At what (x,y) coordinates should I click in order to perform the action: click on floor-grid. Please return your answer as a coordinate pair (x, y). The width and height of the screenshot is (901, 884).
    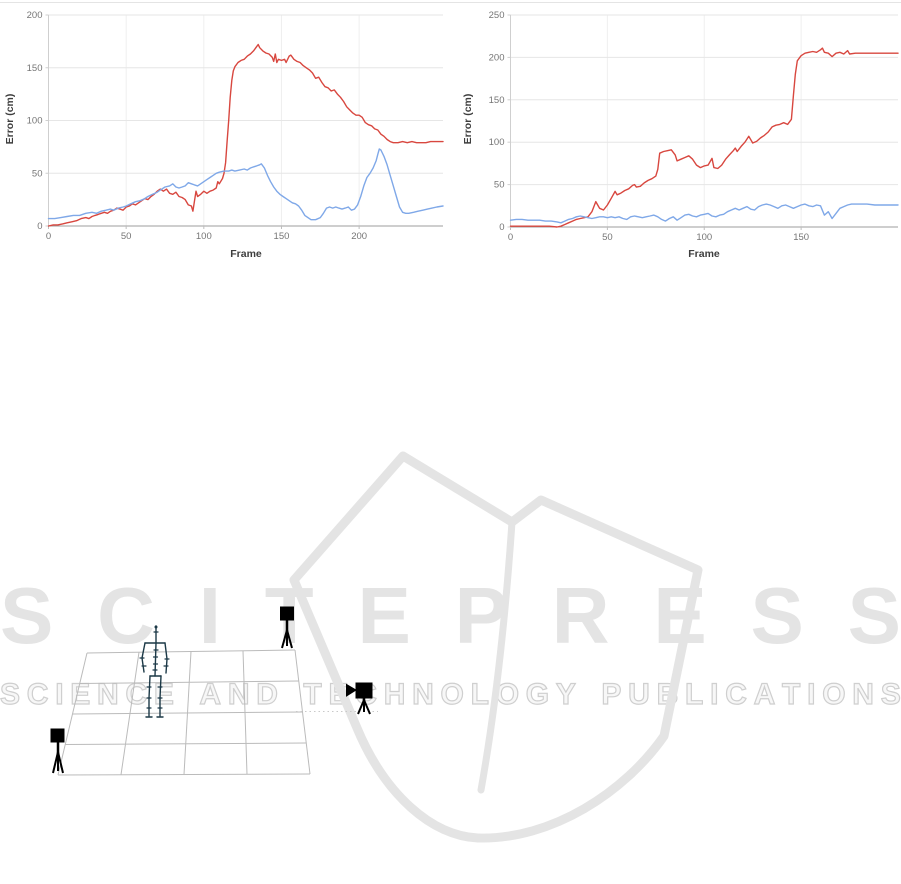
    Looking at the image, I should click on (184, 712).